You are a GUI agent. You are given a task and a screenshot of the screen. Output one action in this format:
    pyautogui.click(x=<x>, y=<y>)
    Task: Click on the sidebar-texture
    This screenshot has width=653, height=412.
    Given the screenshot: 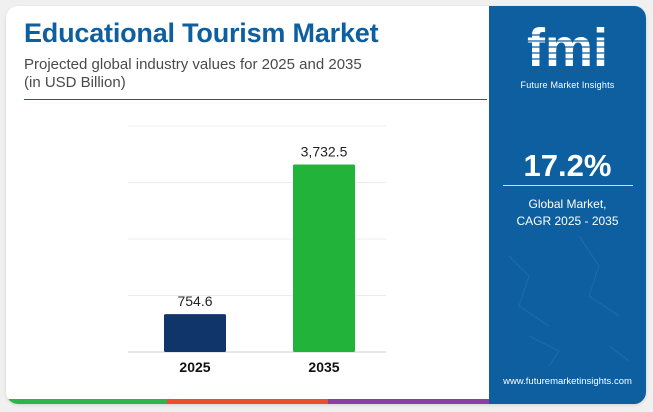 What is the action you would take?
    pyautogui.click(x=569, y=301)
    